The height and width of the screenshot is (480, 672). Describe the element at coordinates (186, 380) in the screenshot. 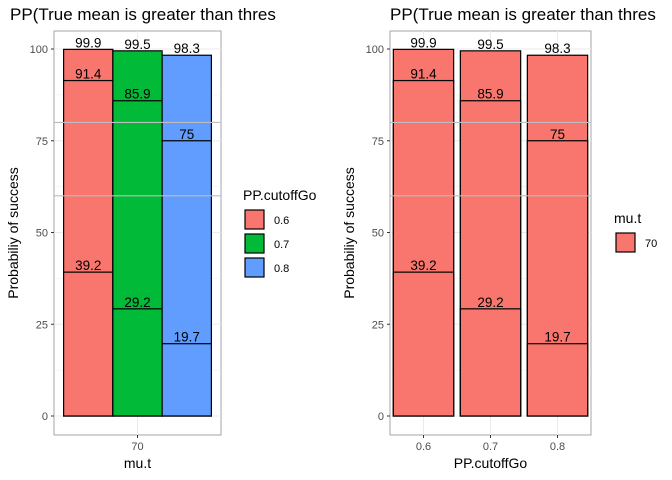

I see `bar-0.8-2` at that location.